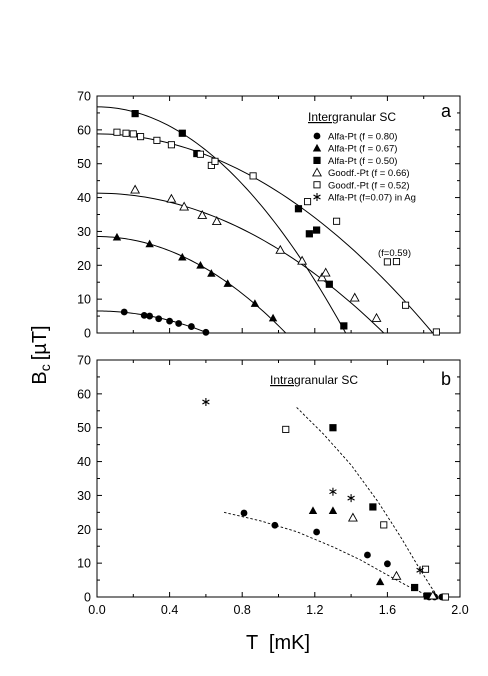 This screenshot has height=676, width=488. I want to click on panel-b-label: b, so click(446, 379).